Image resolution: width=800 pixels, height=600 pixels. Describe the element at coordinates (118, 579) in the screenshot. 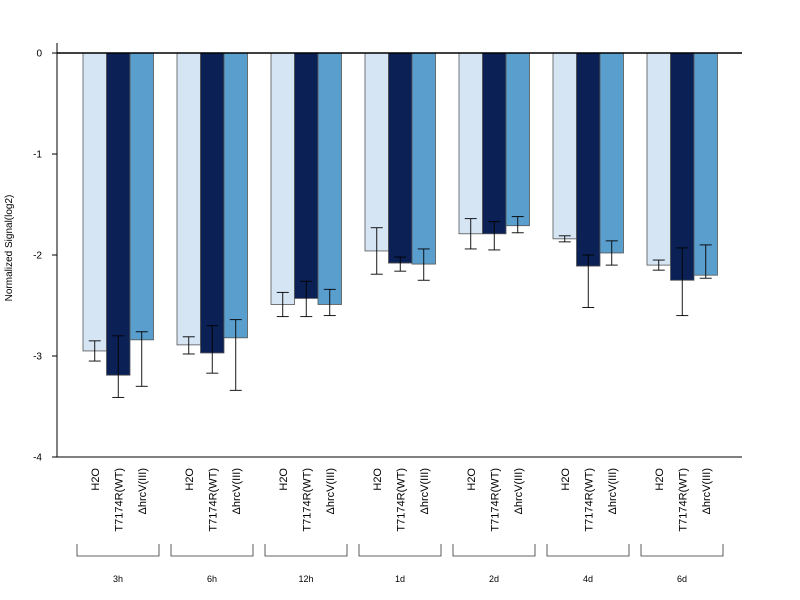

I see `group-label: 3h` at that location.